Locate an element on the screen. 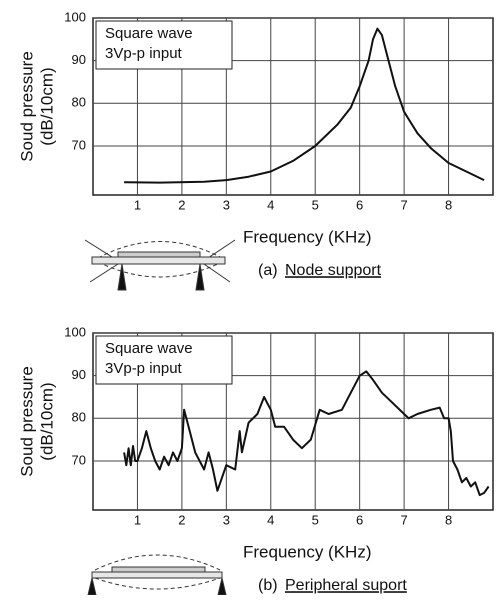 The image size is (498, 600). caption-label: (a) is located at coordinates (268, 270).